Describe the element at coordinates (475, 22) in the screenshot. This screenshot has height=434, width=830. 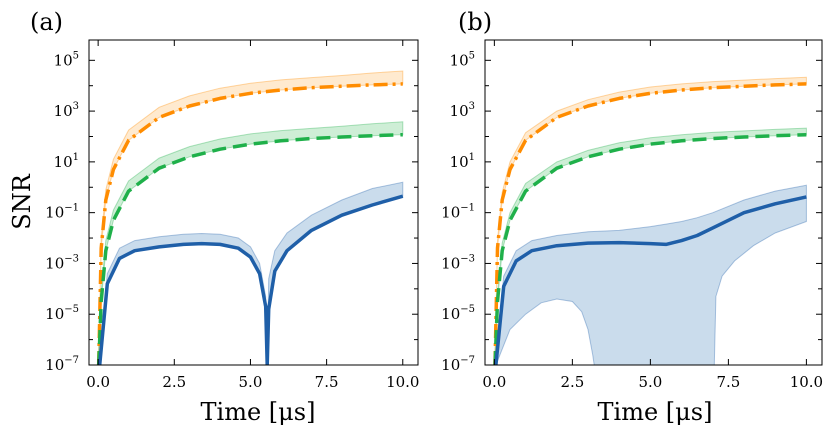
I see `panel-b-label: (b)` at that location.